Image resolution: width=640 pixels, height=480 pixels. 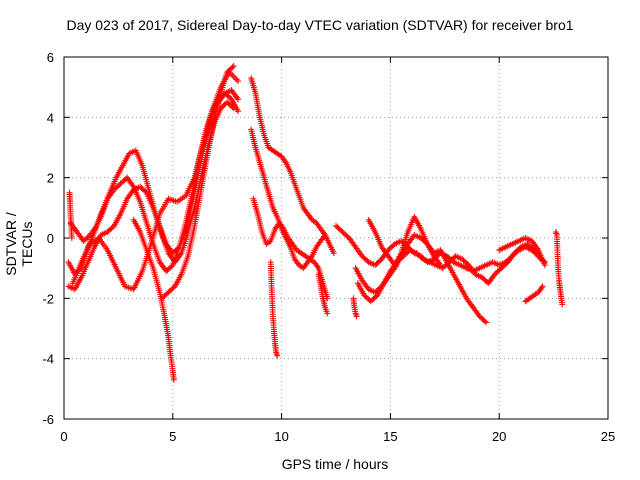 What do you see at coordinates (172, 436) in the screenshot?
I see `x-tick-label: 5` at bounding box center [172, 436].